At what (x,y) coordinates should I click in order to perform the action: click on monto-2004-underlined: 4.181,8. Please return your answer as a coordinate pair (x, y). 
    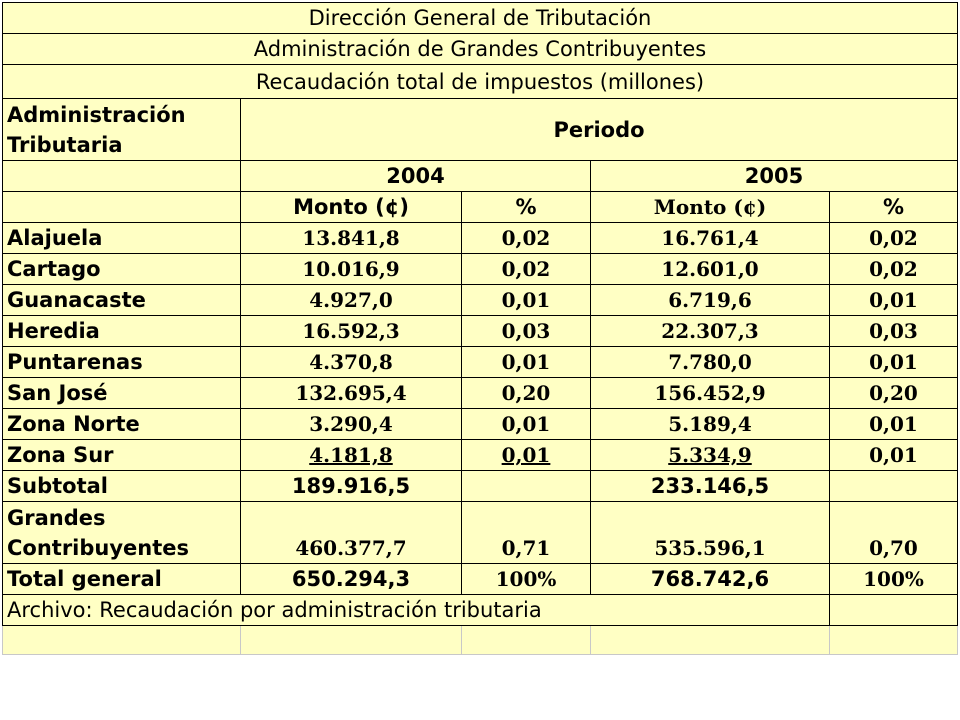
    Looking at the image, I should click on (351, 455).